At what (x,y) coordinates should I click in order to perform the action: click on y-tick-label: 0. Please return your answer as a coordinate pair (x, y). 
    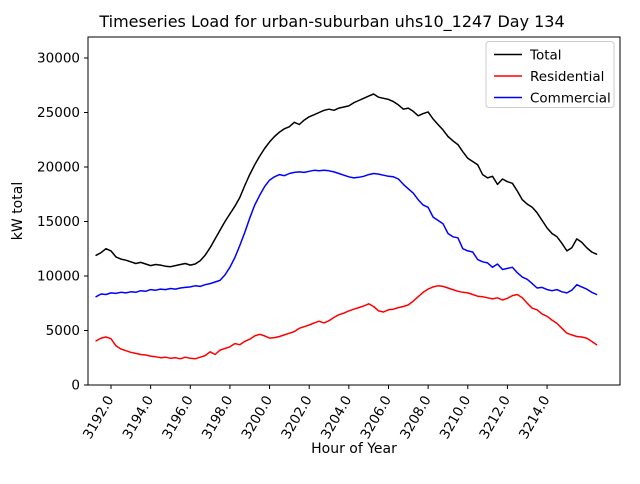
    Looking at the image, I should click on (75, 386).